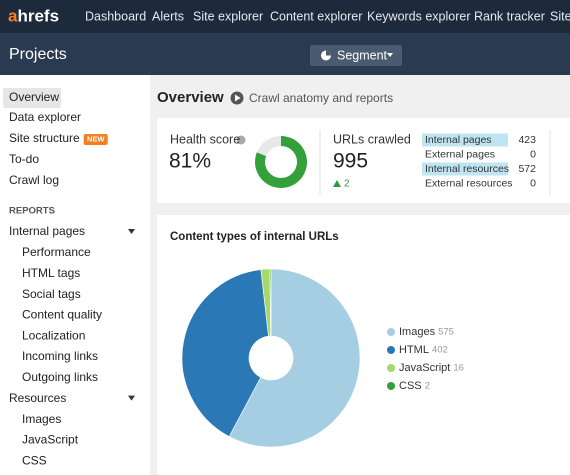 This screenshot has width=570, height=475. Describe the element at coordinates (427, 386) in the screenshot. I see `legend-value: 2` at that location.